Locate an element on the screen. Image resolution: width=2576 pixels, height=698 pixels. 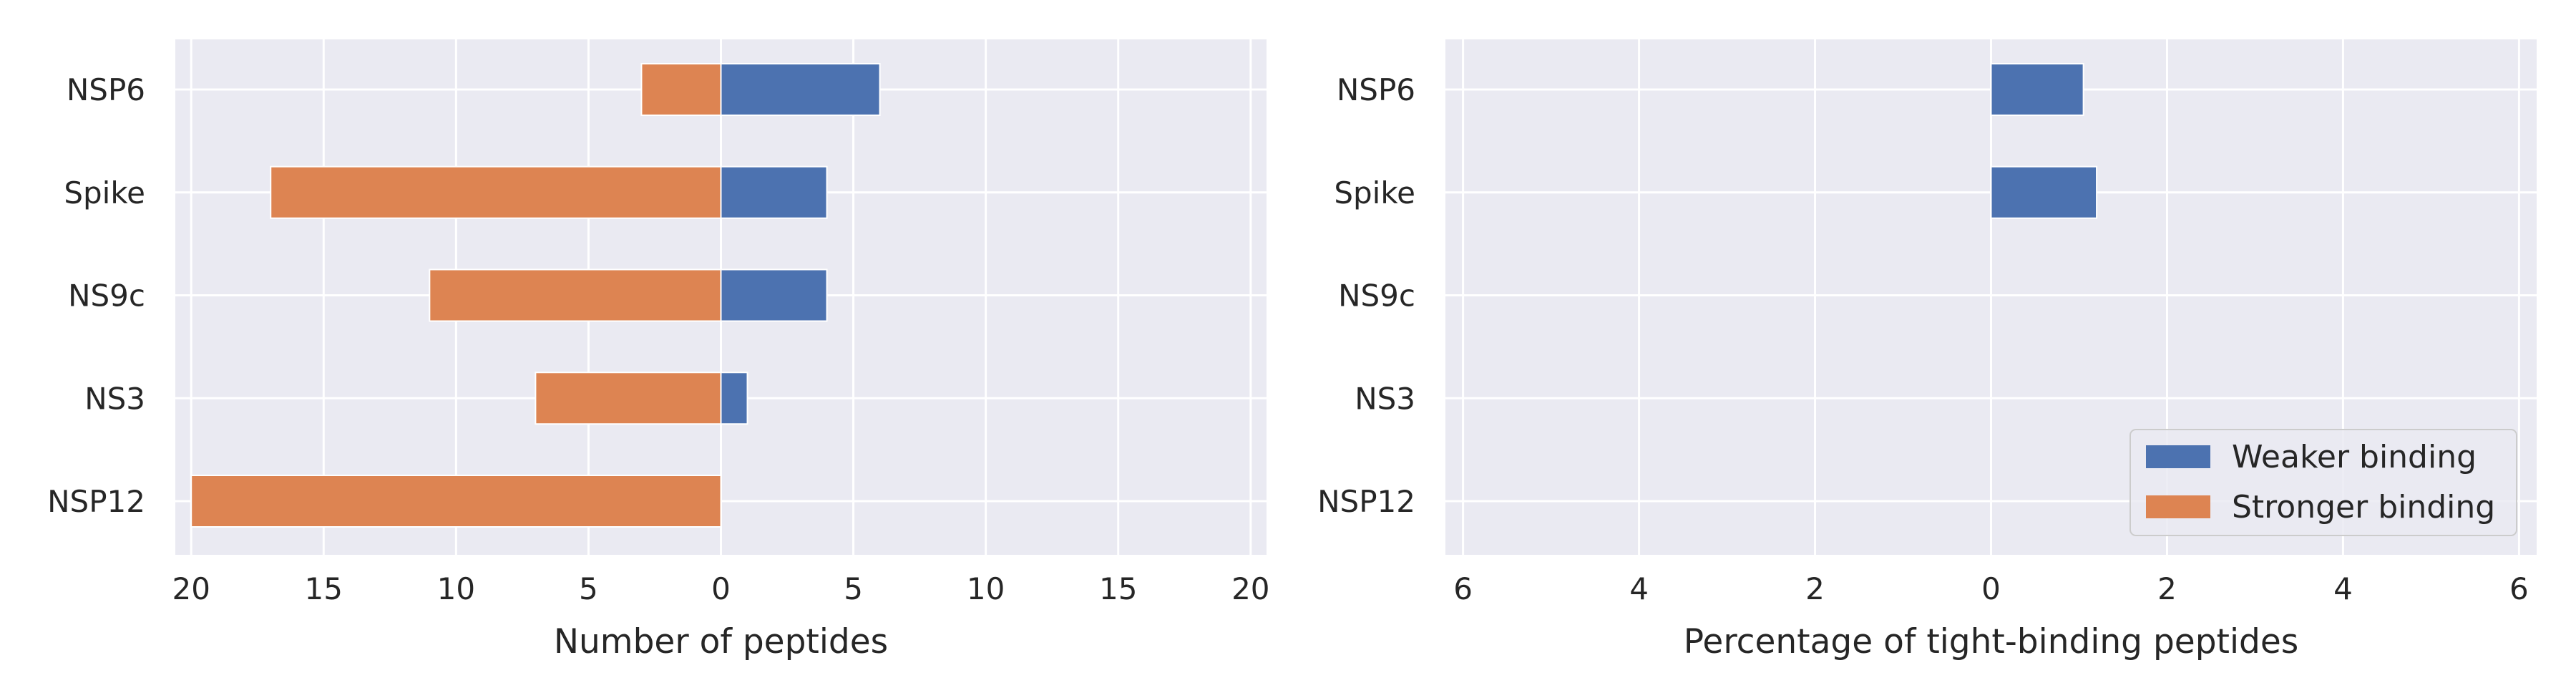
legend: Weaker binding Stronger binding is located at coordinates (2323, 482).